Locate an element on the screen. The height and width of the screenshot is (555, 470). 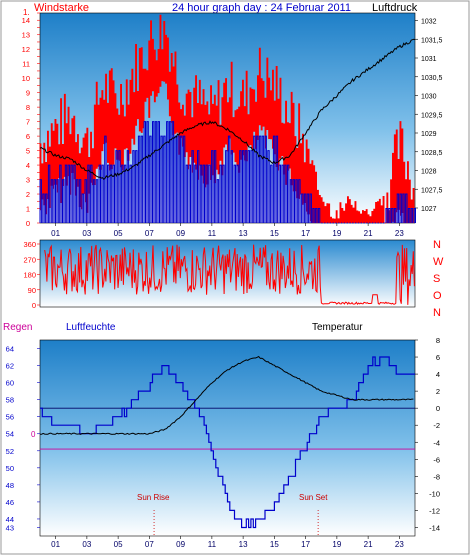
temperatur-label: Temperatur is located at coordinates (337, 327).